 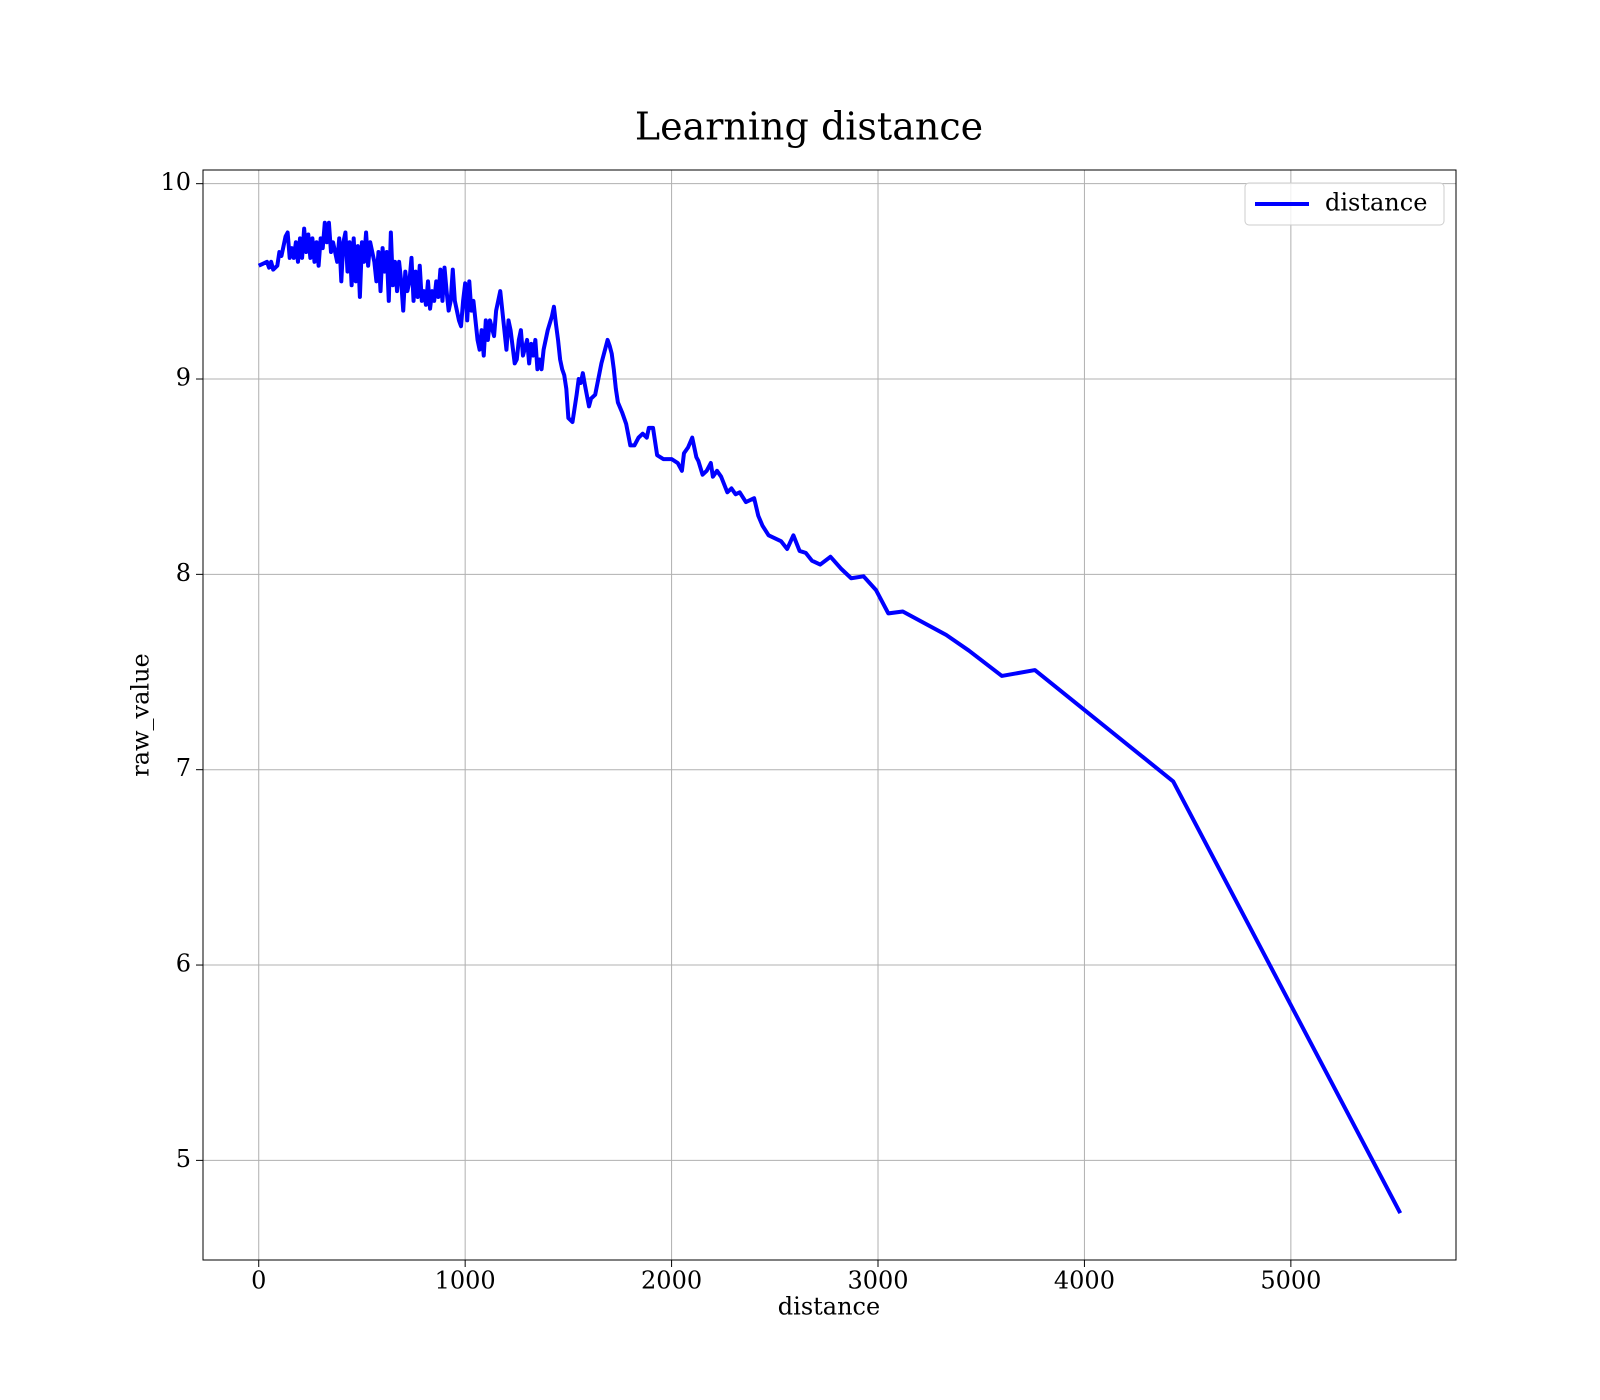 I want to click on y-tick-label: 6, so click(x=183, y=964).